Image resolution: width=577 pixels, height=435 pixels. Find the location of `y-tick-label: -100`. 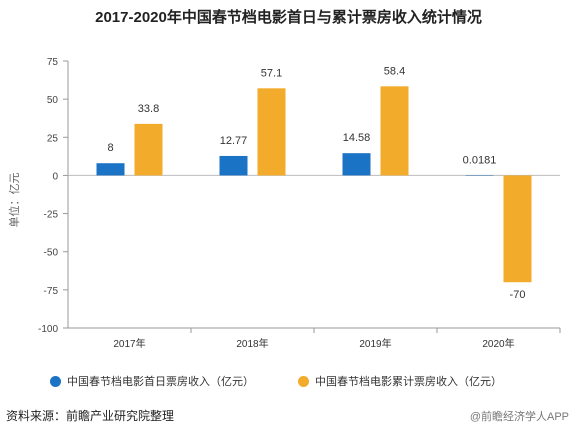

y-tick-label: -100 is located at coordinates (48, 329).